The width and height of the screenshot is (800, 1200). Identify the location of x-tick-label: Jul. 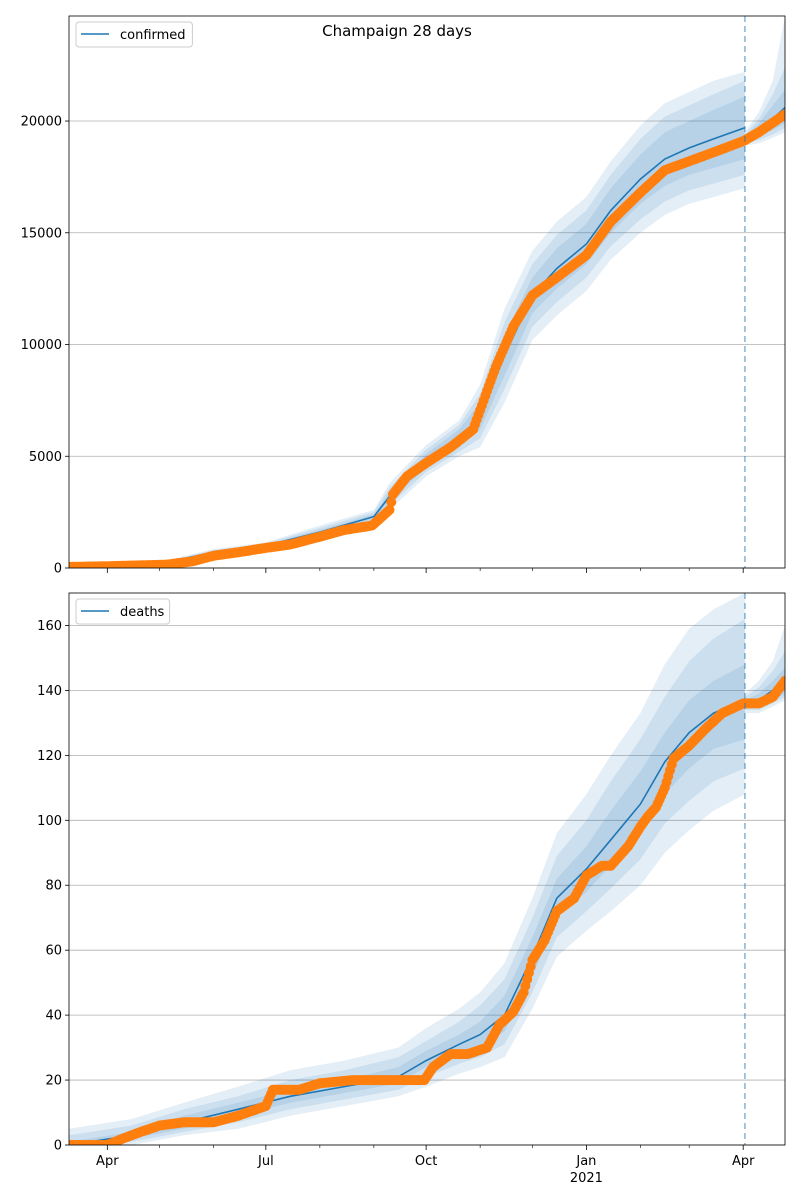
(265, 1161).